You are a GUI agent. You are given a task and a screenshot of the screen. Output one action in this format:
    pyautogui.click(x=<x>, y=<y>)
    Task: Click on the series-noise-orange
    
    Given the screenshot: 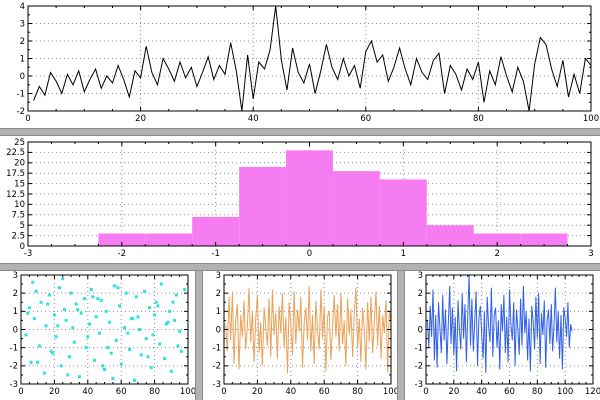 What is the action you would take?
    pyautogui.click(x=308, y=329)
    